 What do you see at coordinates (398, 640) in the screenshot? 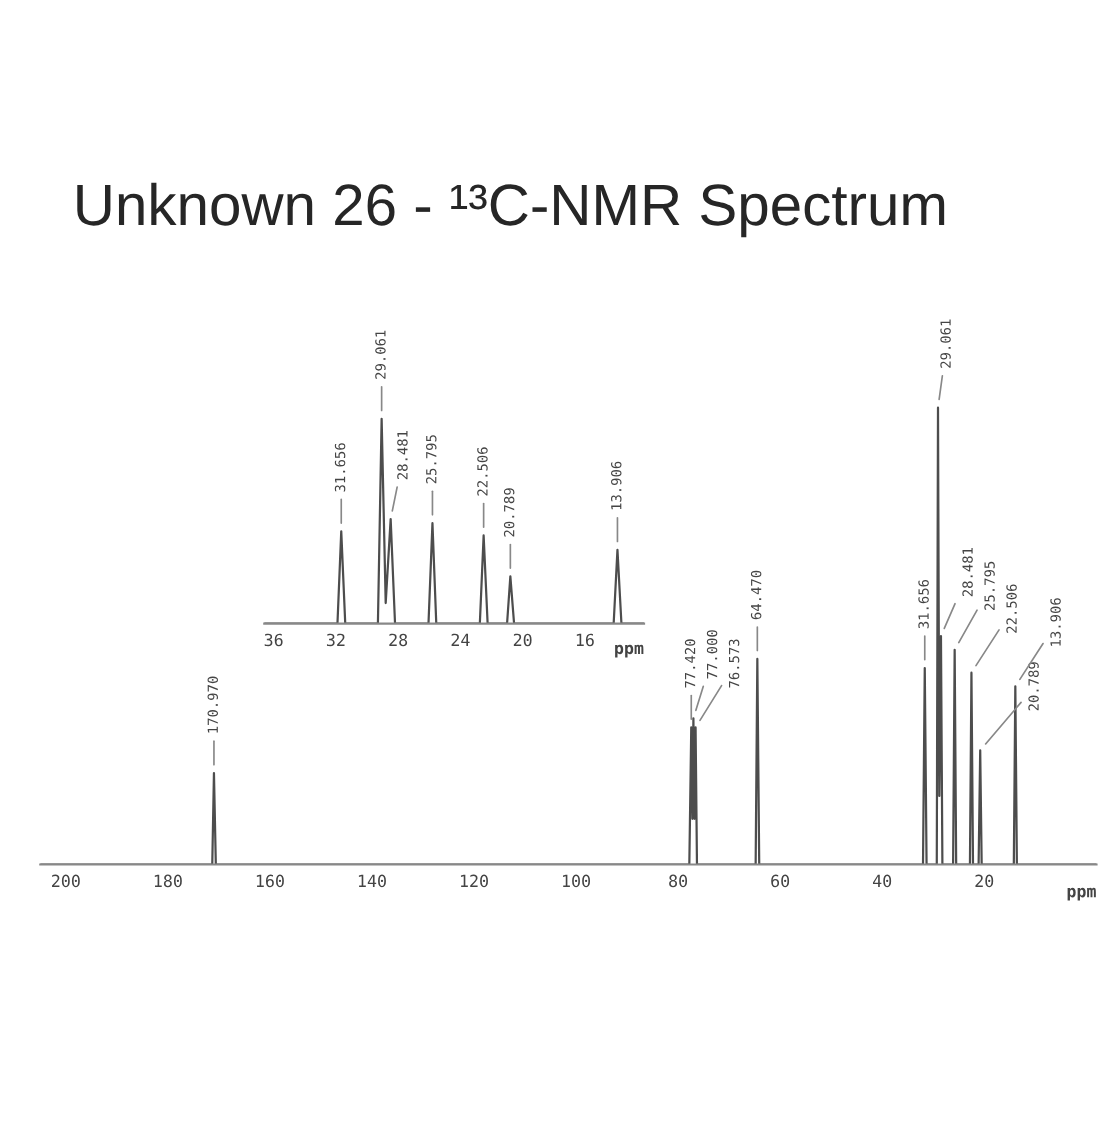
I see `x-tick-label: 28` at bounding box center [398, 640].